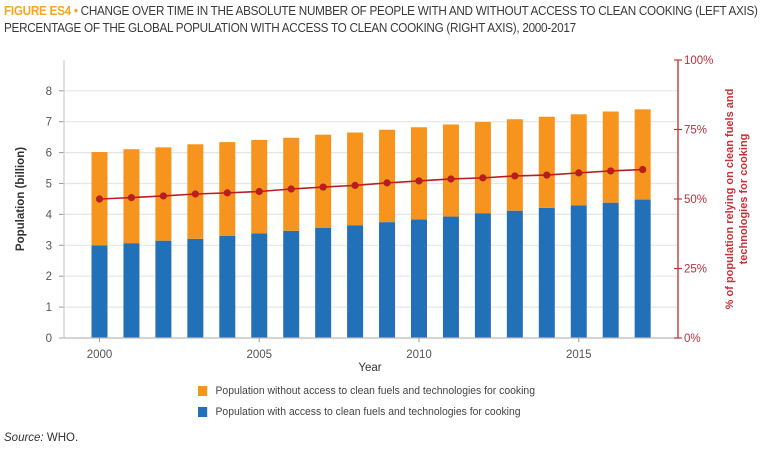 This screenshot has height=453, width=760. I want to click on bar-with-access-2017, so click(642, 268).